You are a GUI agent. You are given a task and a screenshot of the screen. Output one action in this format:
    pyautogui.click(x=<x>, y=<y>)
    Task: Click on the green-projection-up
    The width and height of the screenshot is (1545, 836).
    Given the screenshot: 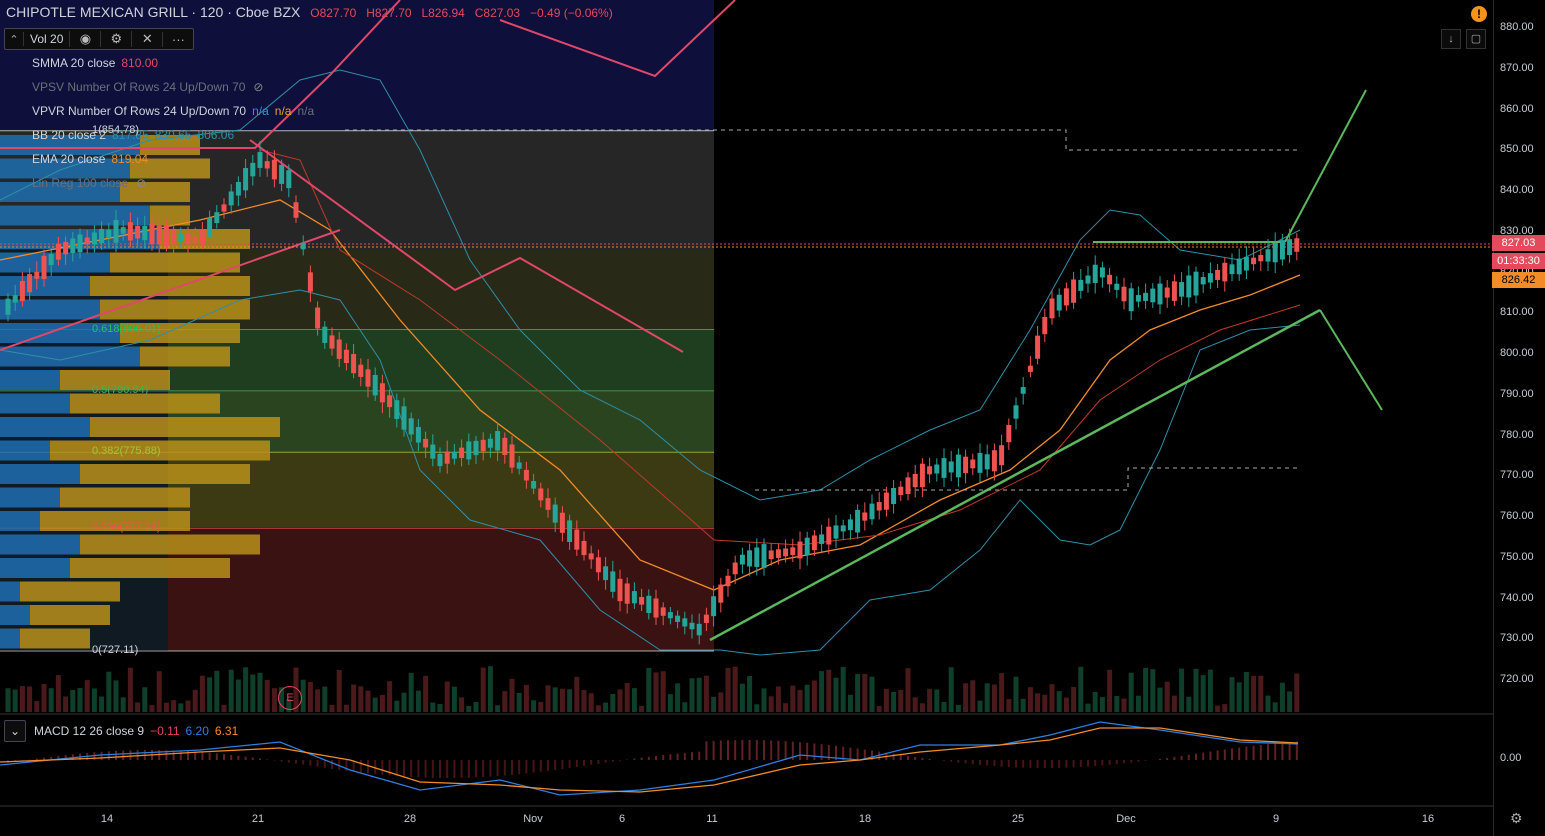 What is the action you would take?
    pyautogui.click(x=1325, y=166)
    